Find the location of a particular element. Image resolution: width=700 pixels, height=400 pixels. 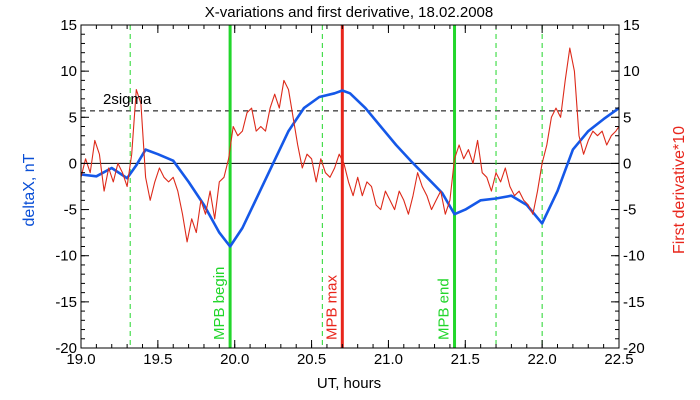

y-tick-label-right: 5 is located at coordinates (627, 117).